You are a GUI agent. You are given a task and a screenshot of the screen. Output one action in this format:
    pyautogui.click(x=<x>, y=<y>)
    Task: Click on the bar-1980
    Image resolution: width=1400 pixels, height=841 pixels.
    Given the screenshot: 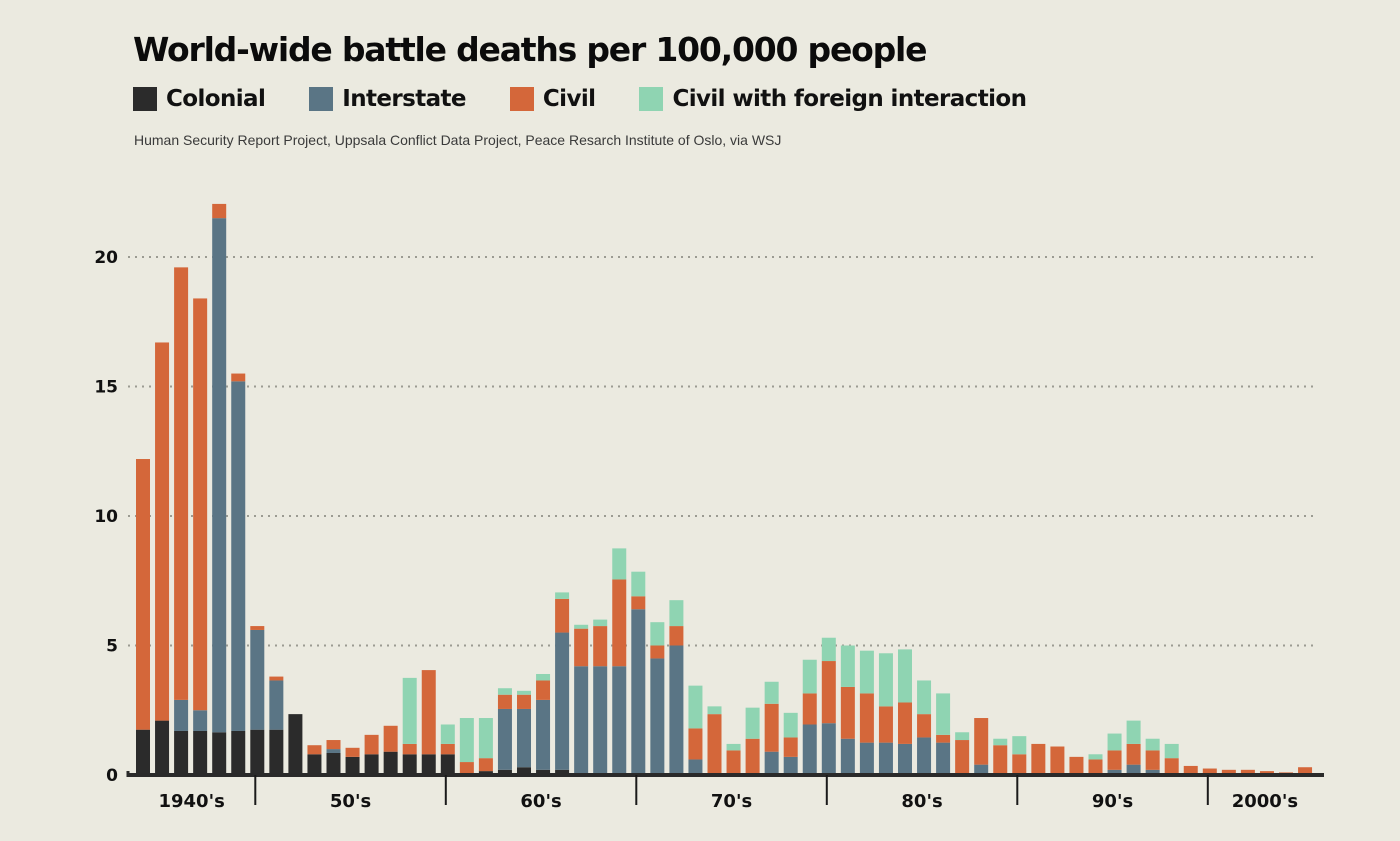 What is the action you would take?
    pyautogui.click(x=790, y=743)
    